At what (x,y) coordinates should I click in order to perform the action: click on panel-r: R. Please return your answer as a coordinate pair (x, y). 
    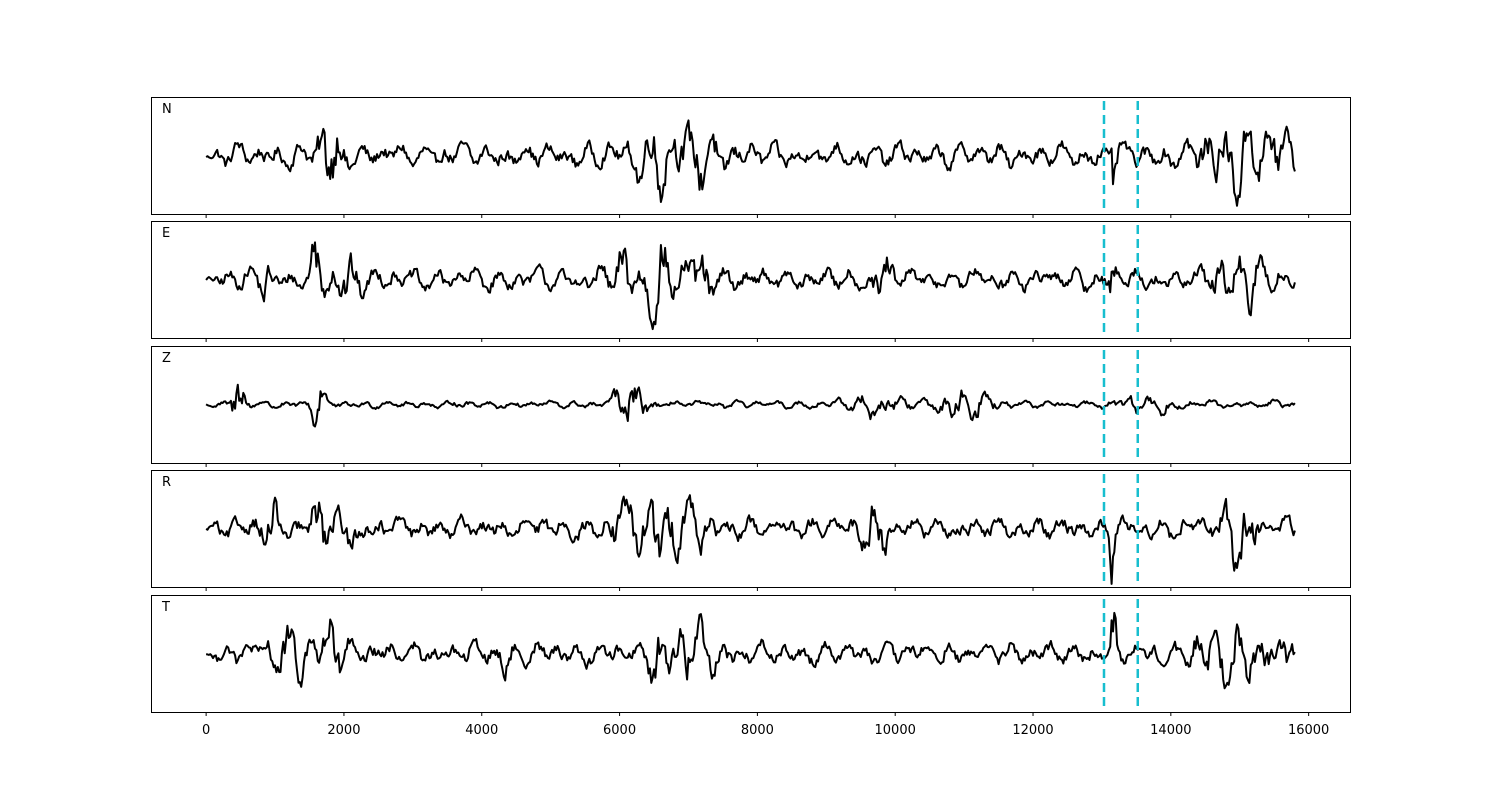
    Looking at the image, I should click on (751, 530).